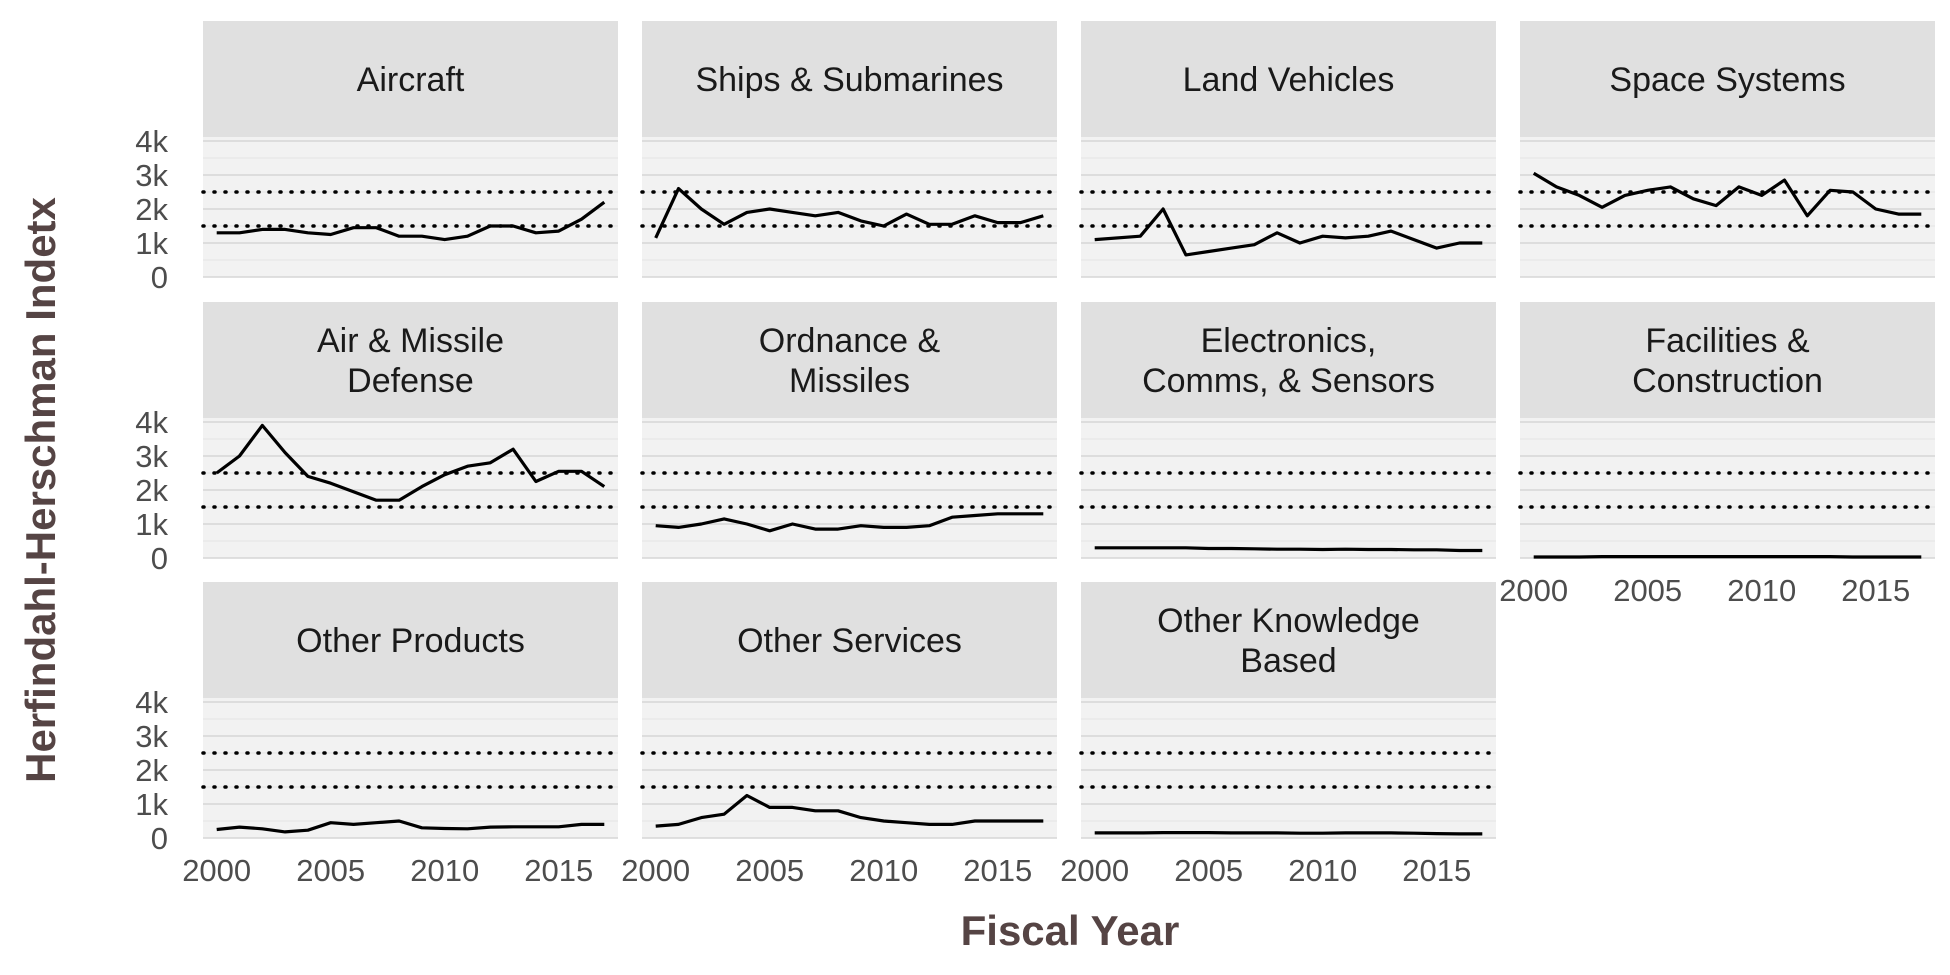  I want to click on strip-title: Defense, so click(410, 381).